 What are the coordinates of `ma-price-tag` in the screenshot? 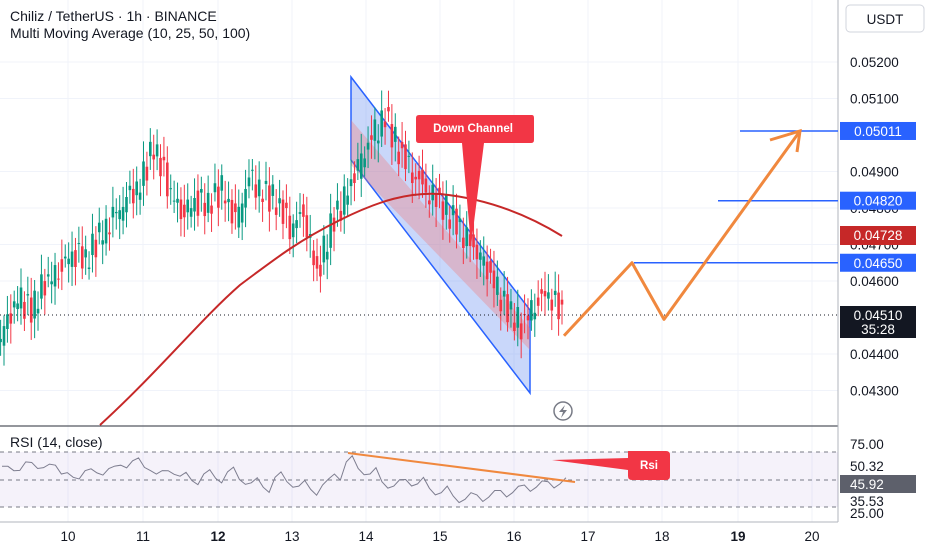 It's located at (878, 235).